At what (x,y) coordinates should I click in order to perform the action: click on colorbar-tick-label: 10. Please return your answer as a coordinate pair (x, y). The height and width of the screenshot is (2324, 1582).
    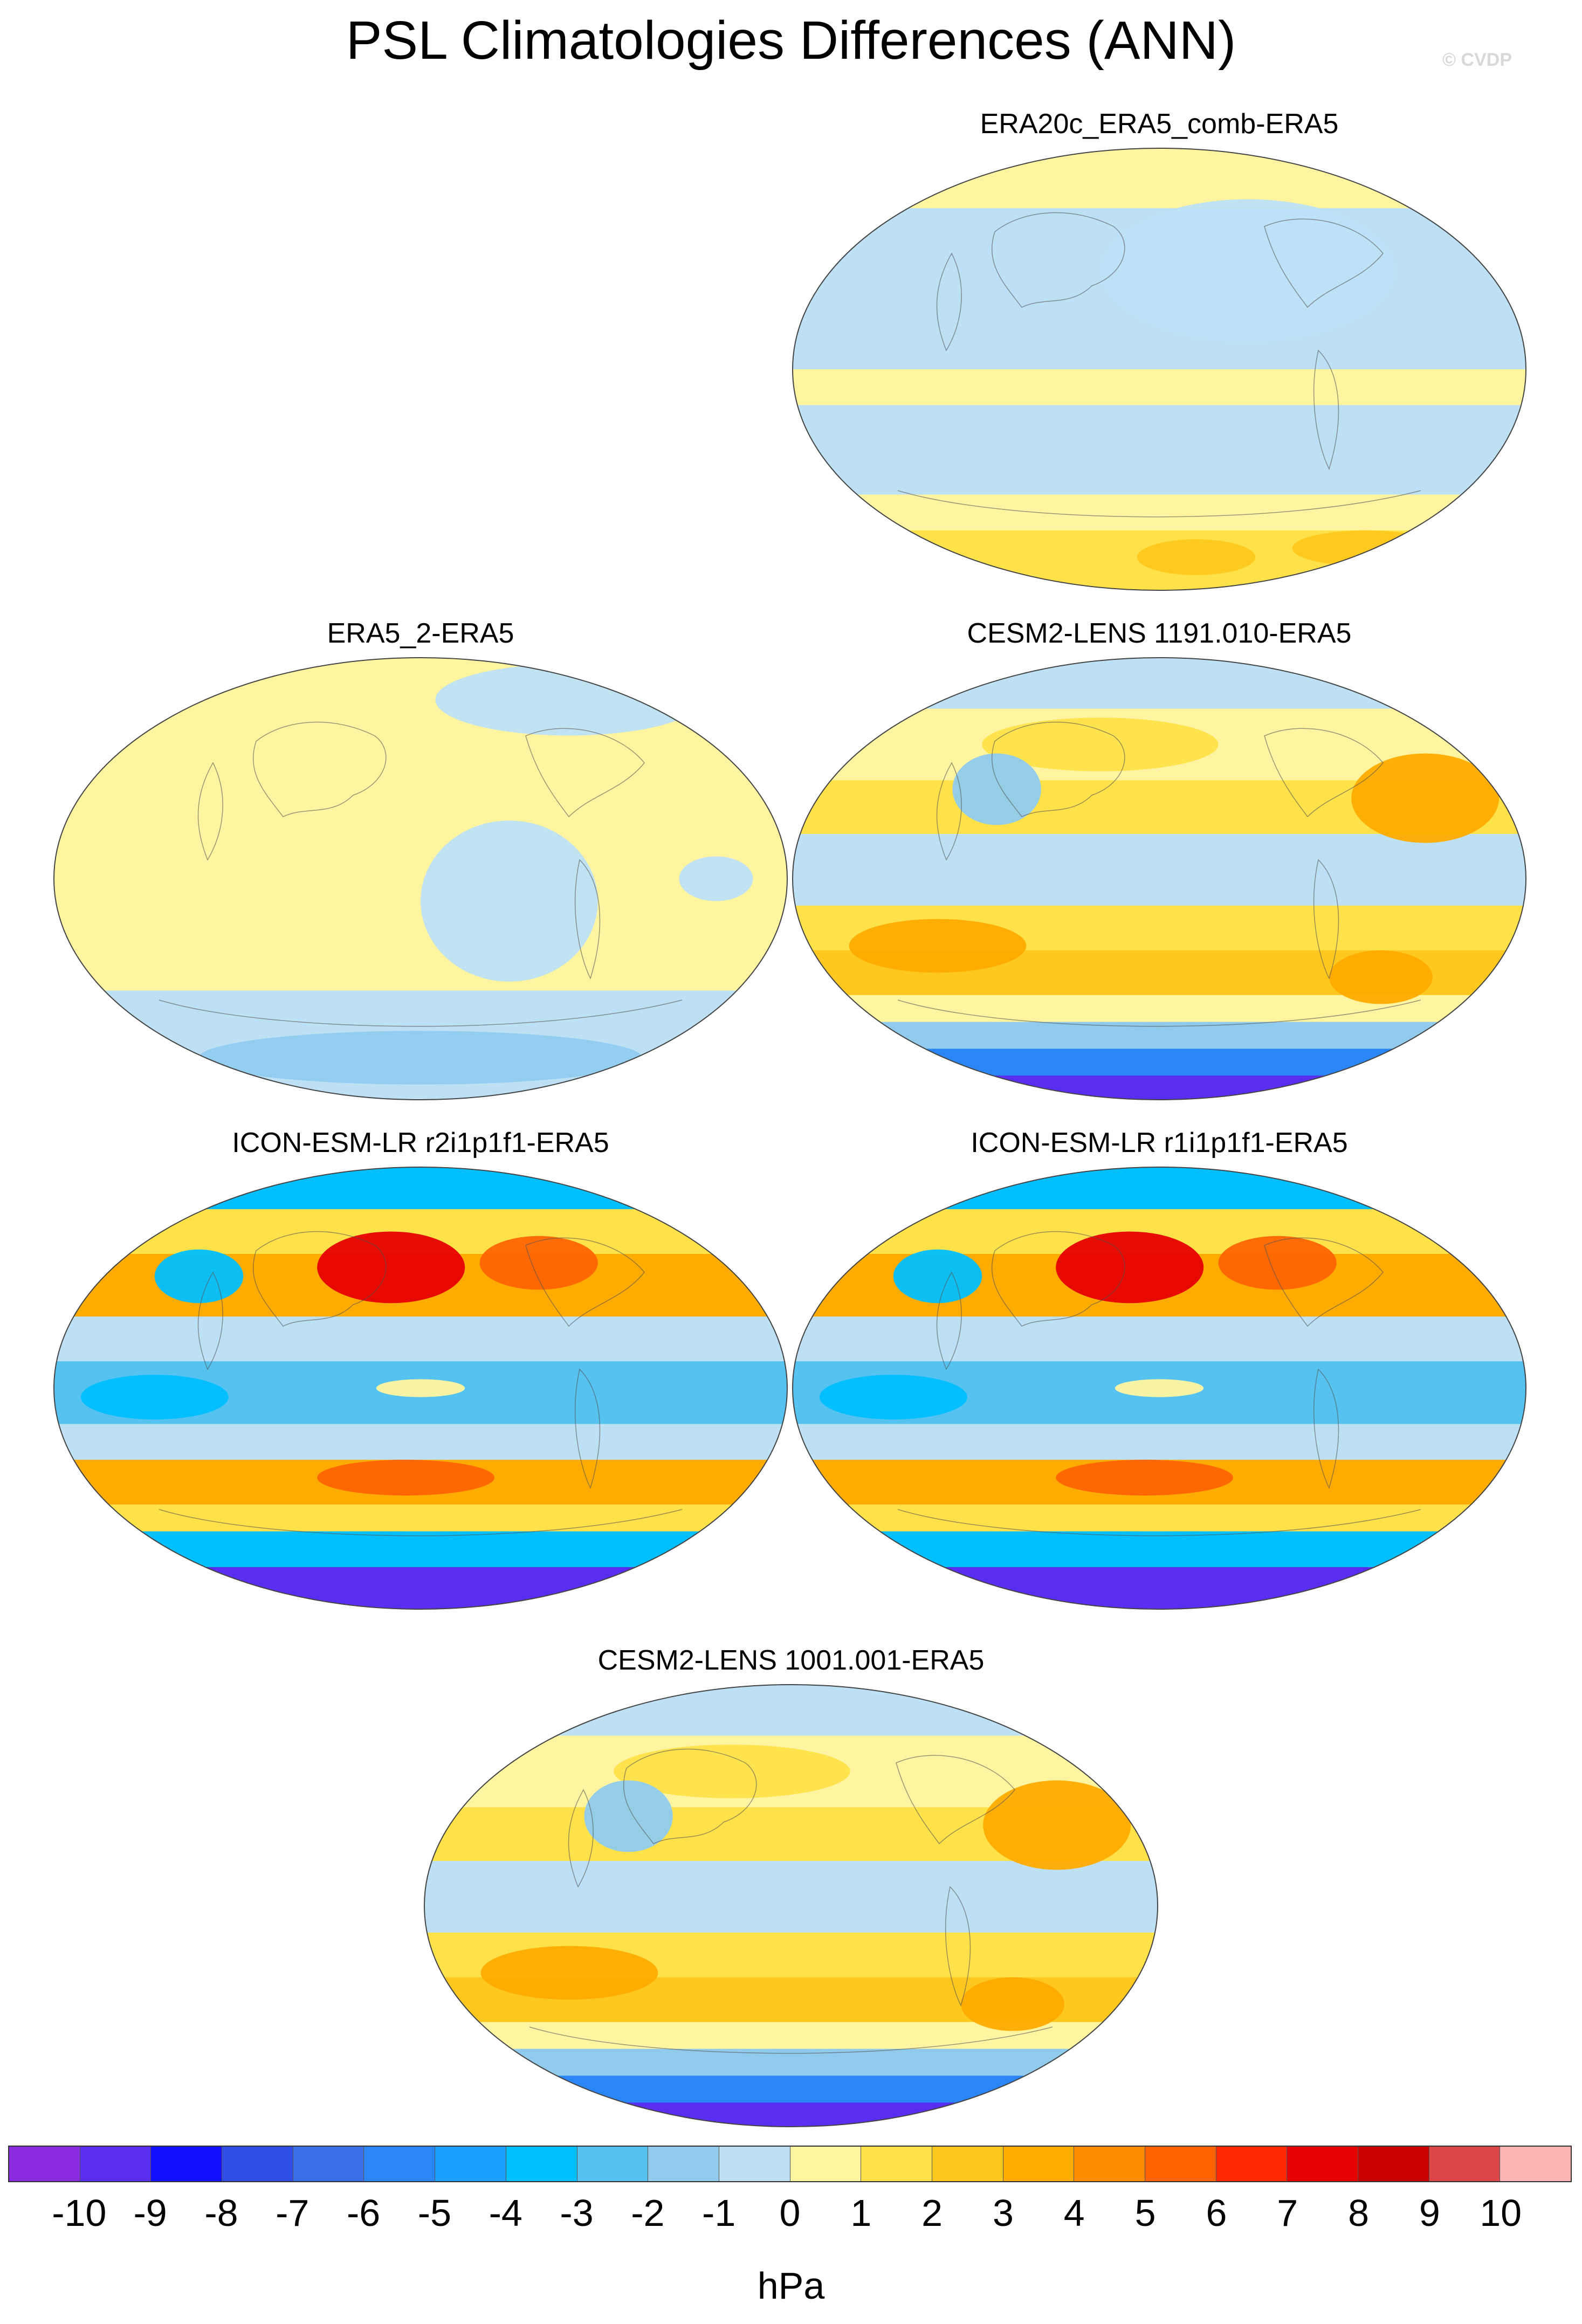
    Looking at the image, I should click on (1501, 2213).